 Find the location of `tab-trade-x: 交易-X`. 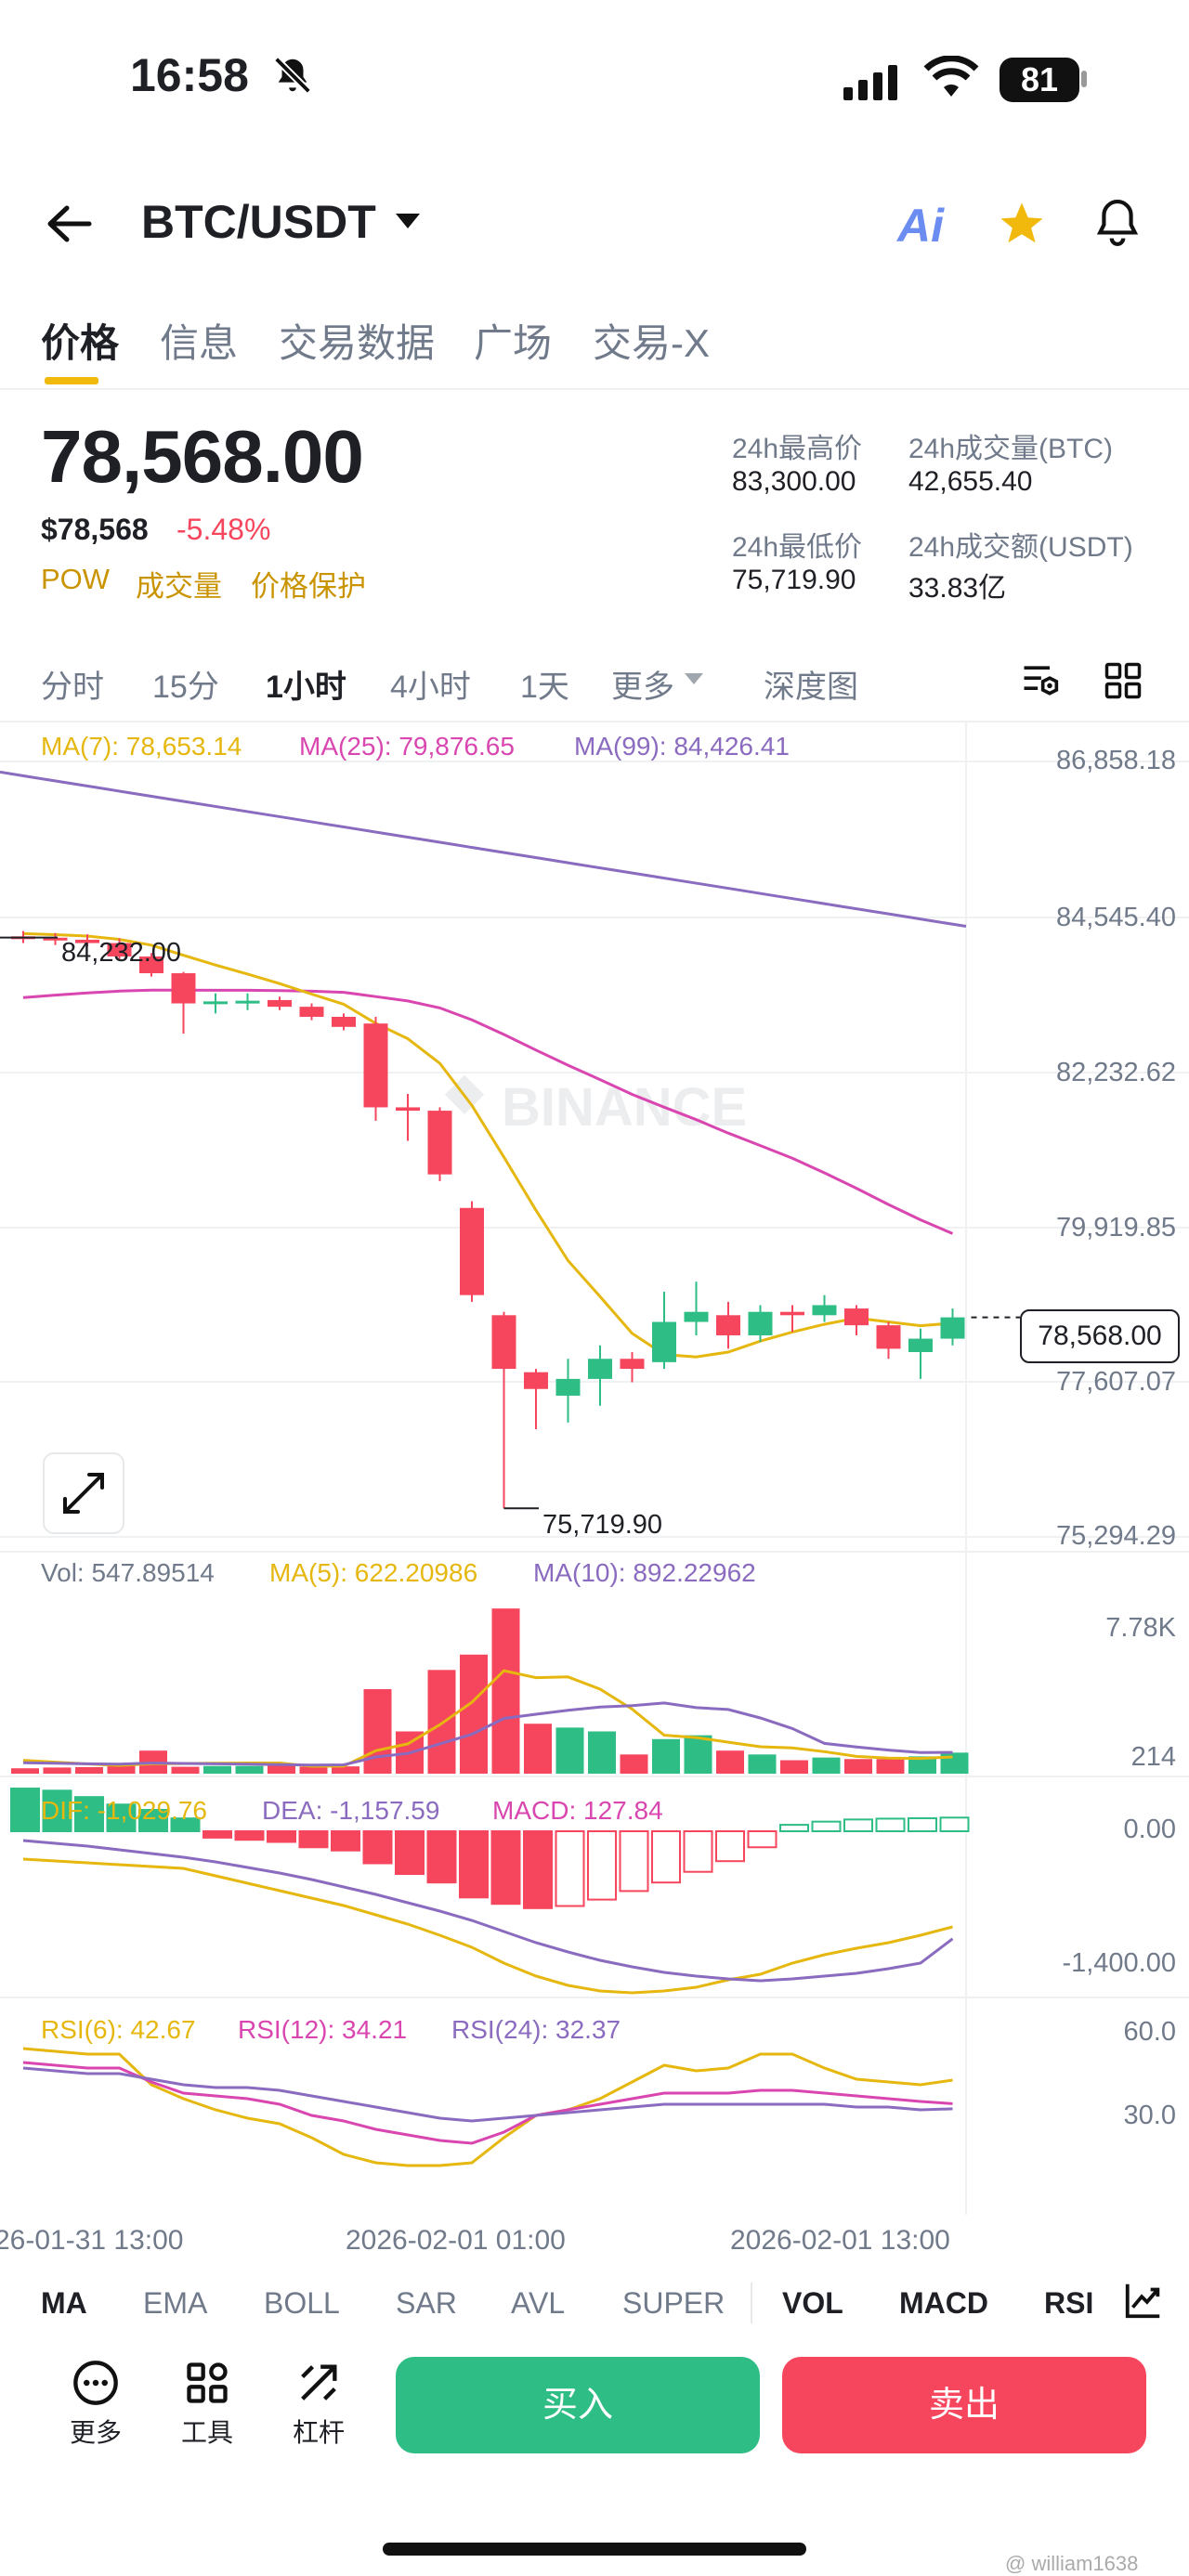

tab-trade-x: 交易-X is located at coordinates (652, 343).